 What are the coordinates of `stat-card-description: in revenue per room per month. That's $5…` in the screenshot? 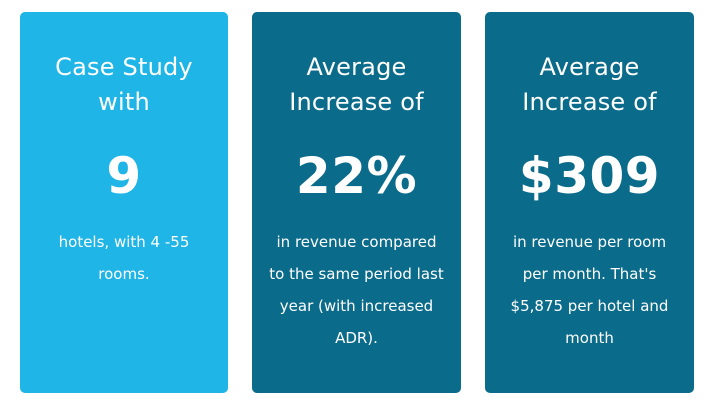 It's located at (589, 290).